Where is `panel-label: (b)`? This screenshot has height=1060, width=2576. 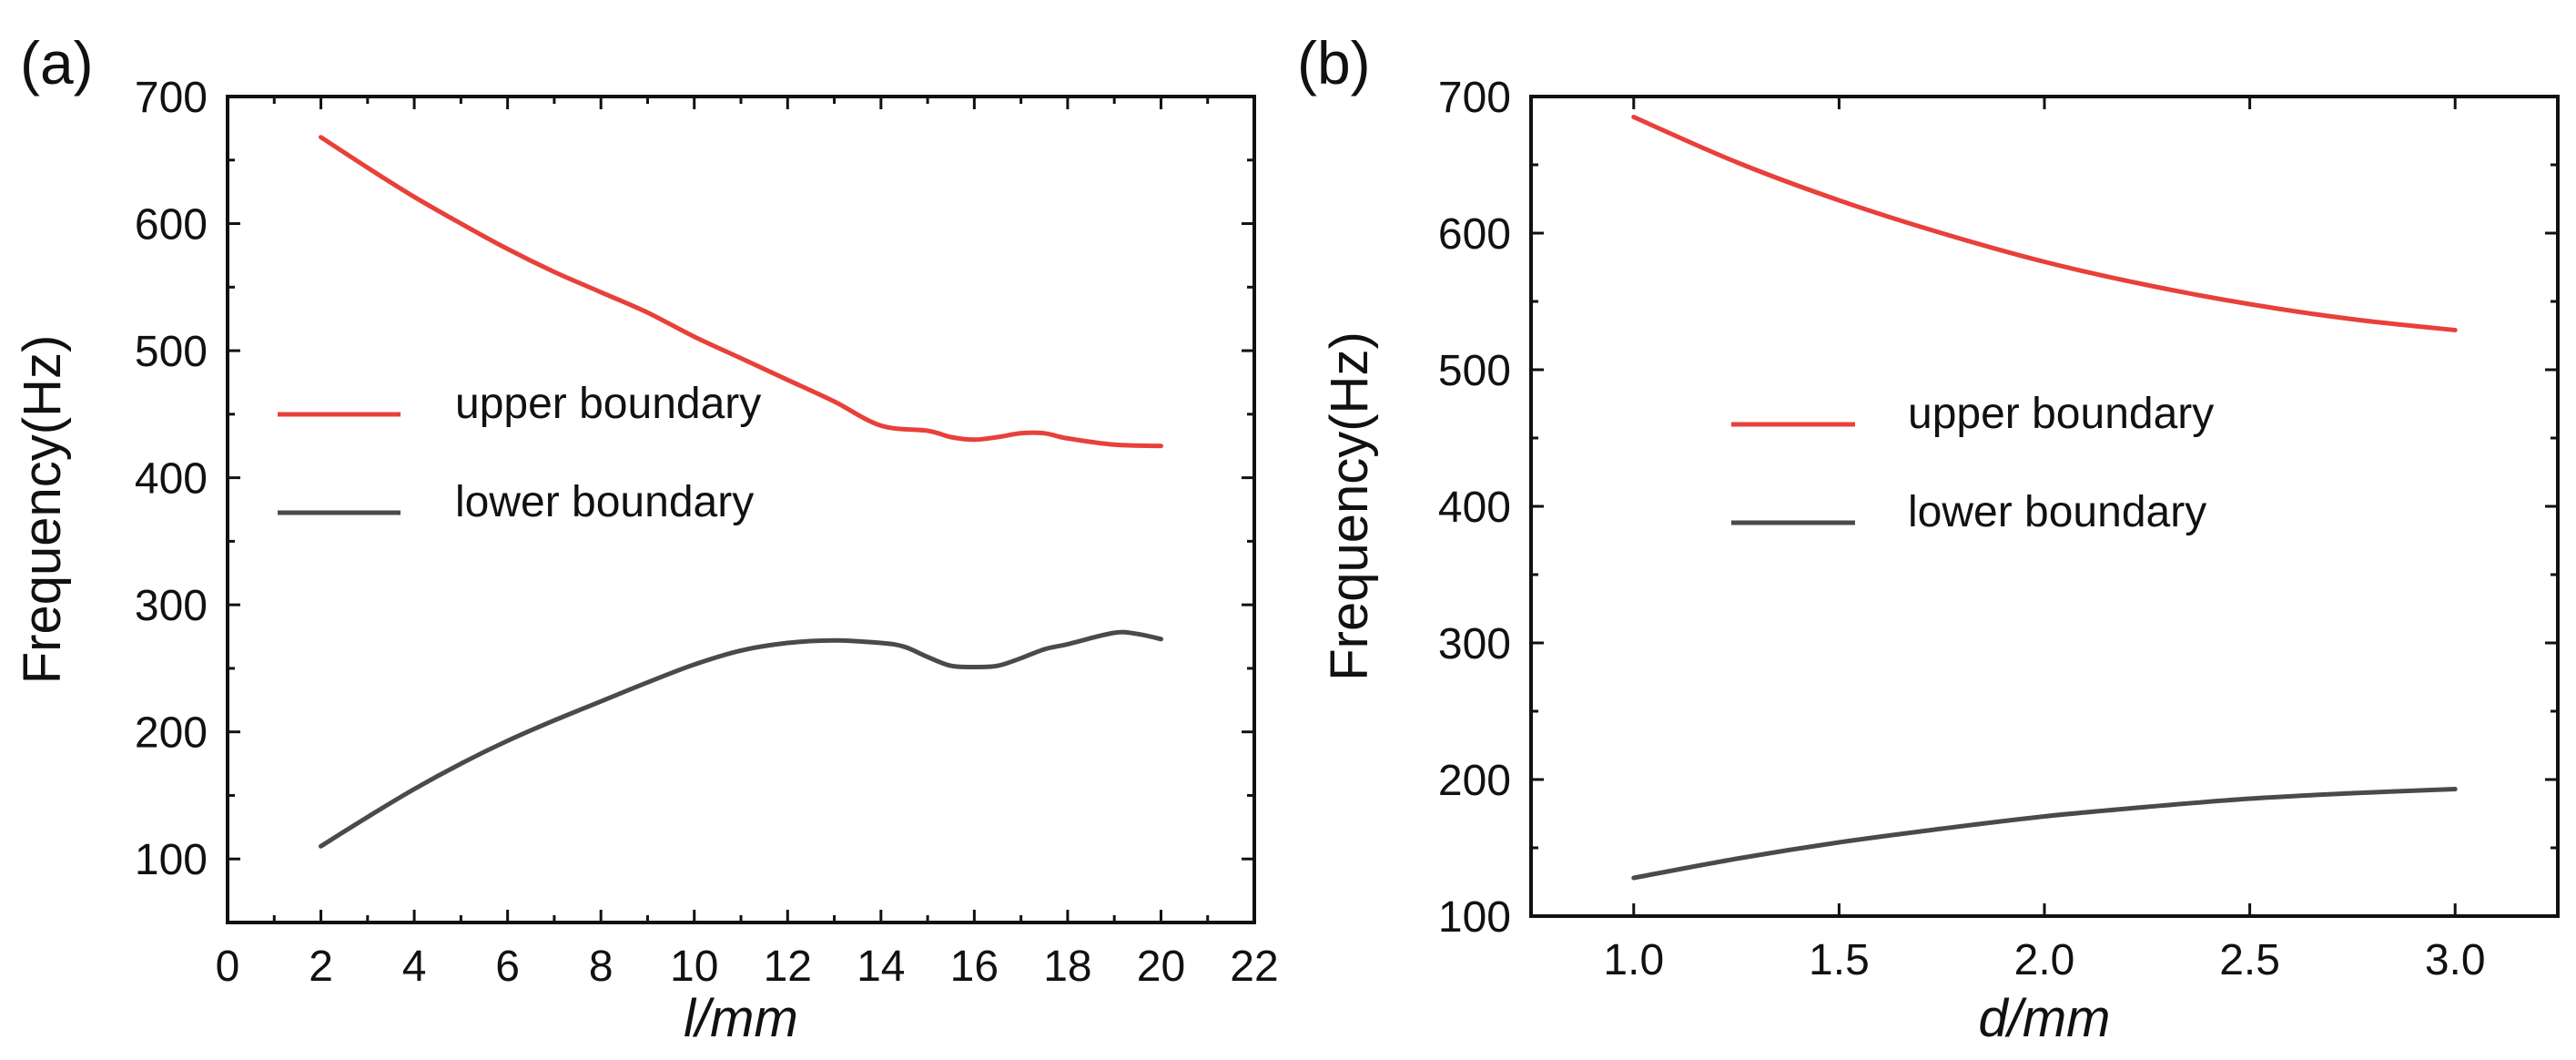 panel-label: (b) is located at coordinates (1334, 63).